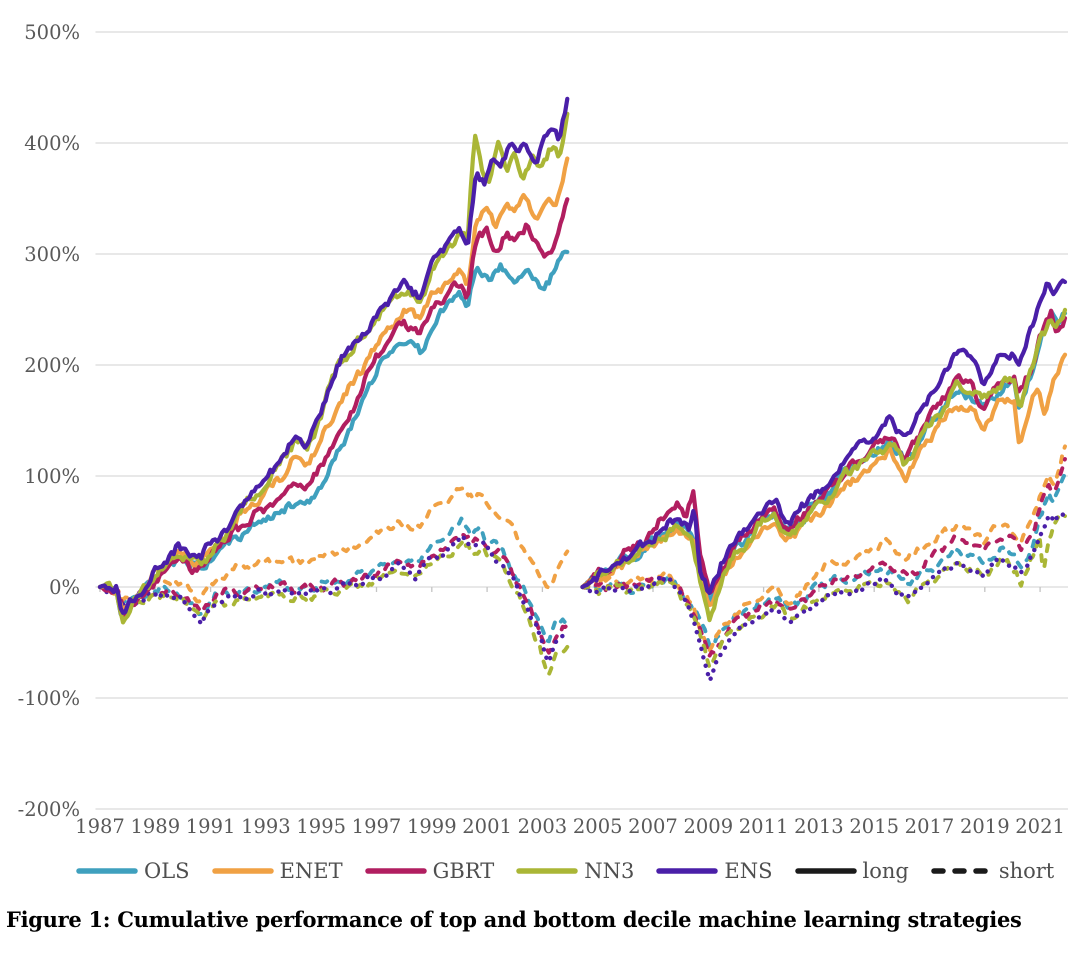 The height and width of the screenshot is (966, 1080). I want to click on x-tick-label: 2005, so click(598, 826).